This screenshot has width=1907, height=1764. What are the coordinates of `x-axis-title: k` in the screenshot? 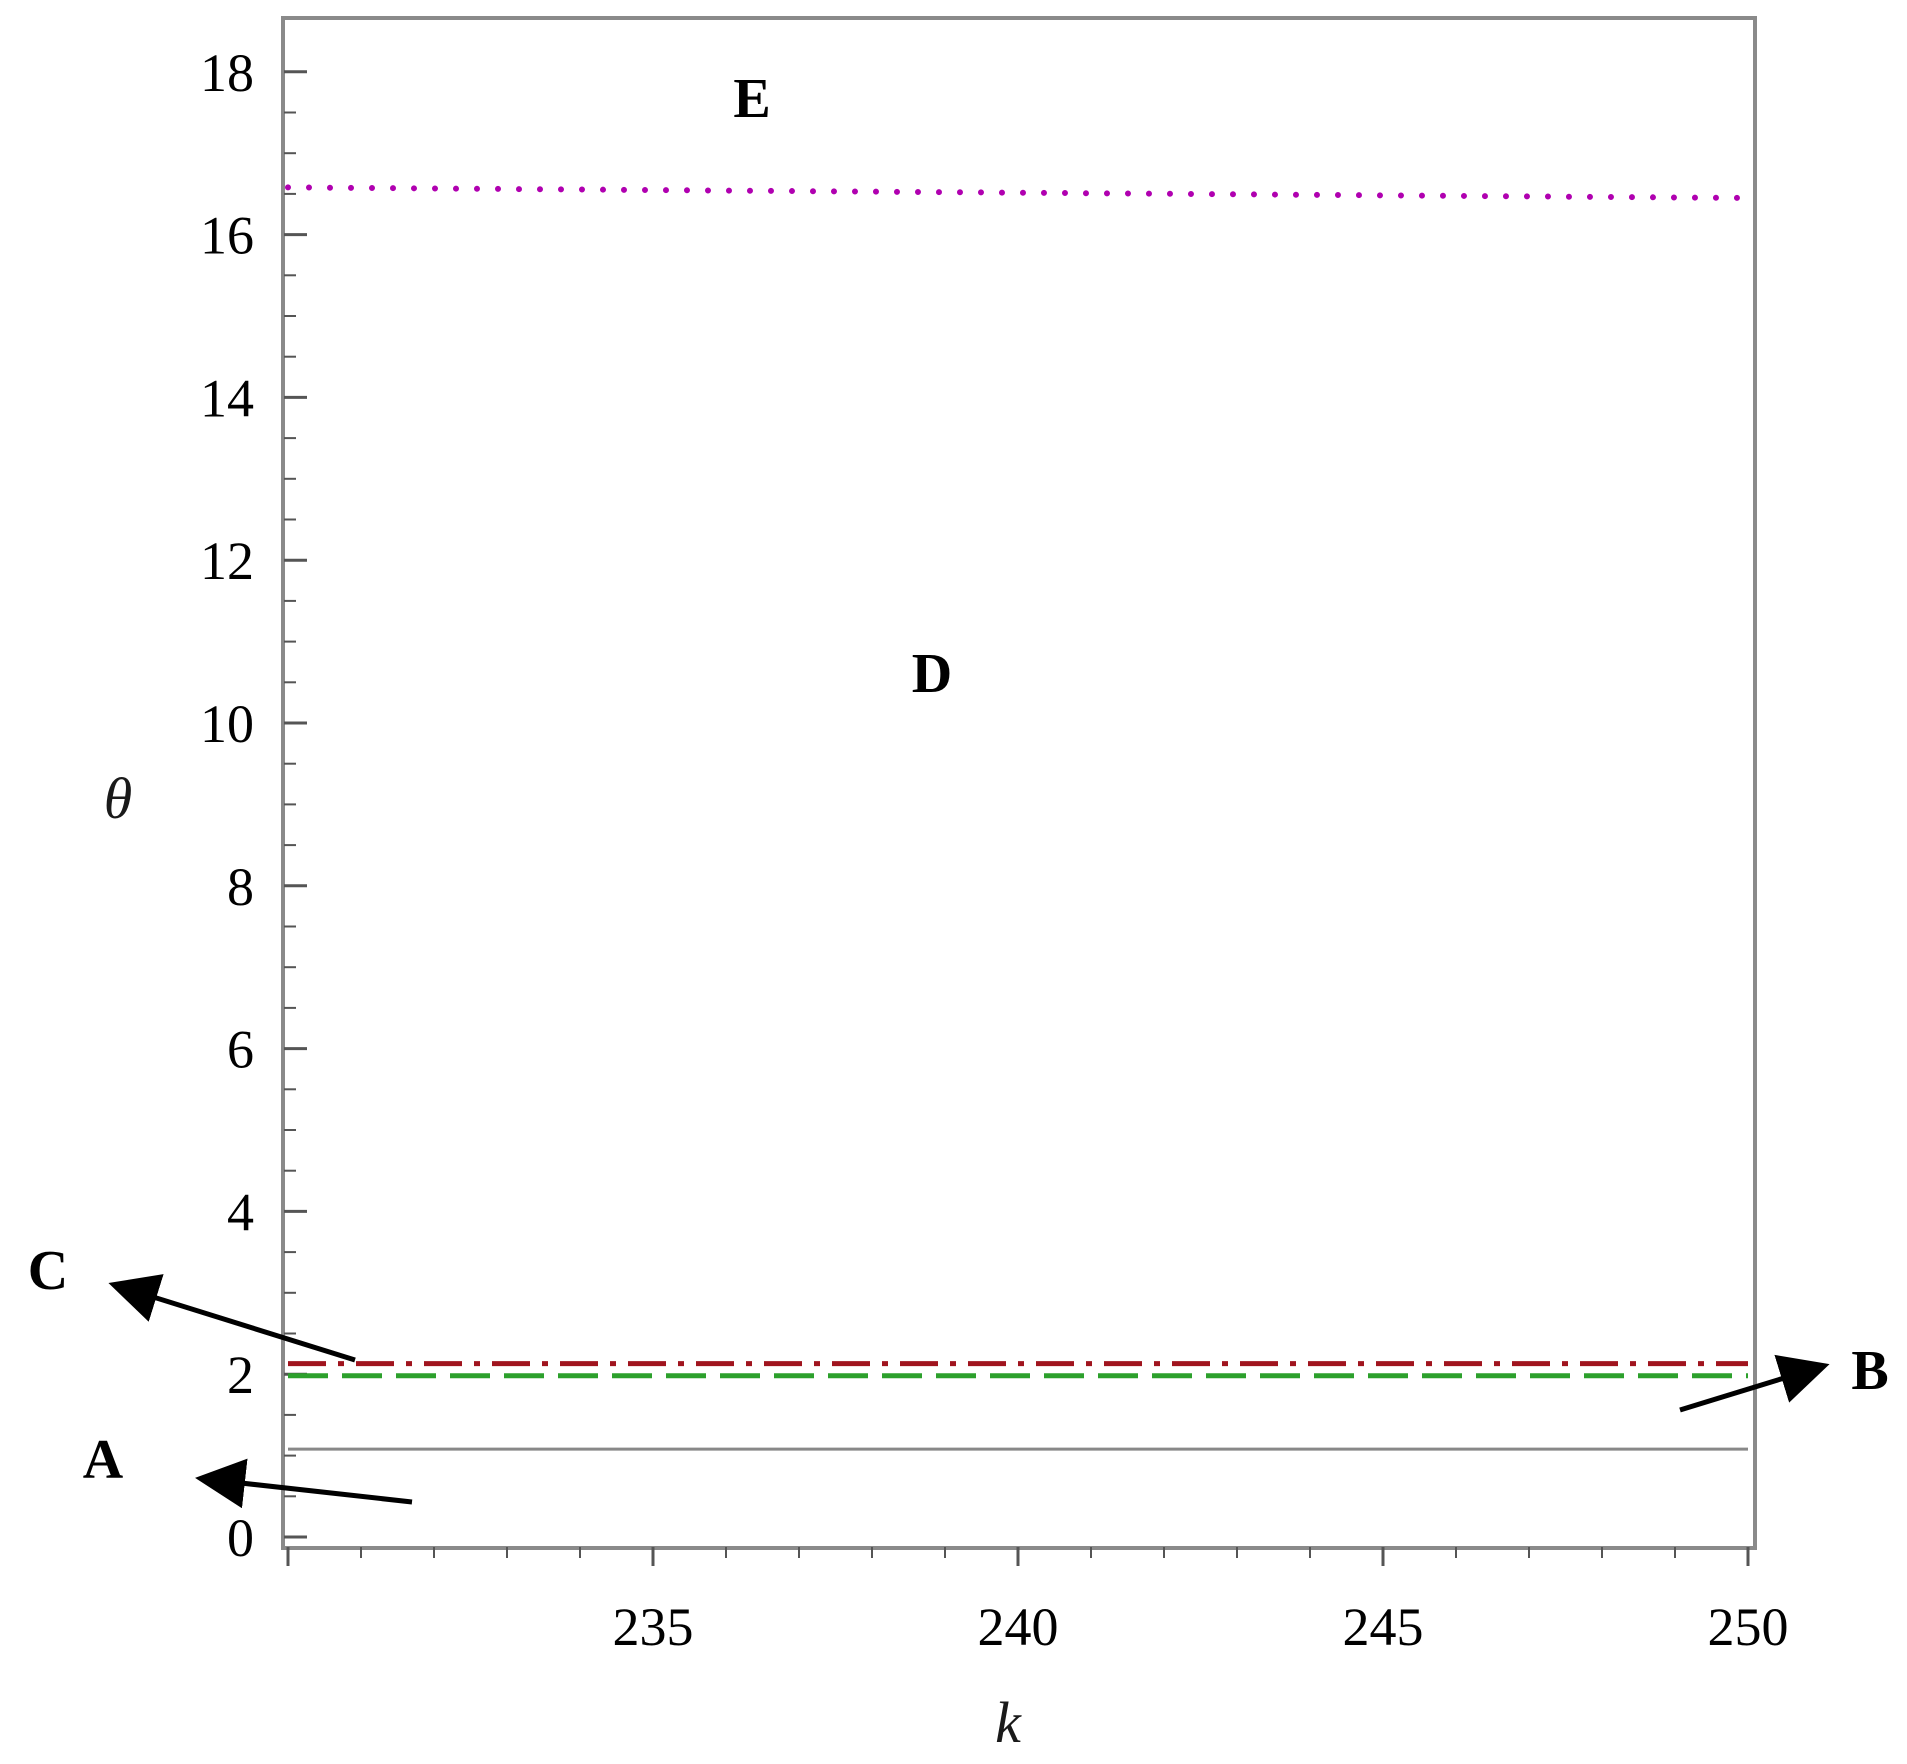 It's located at (1008, 1722).